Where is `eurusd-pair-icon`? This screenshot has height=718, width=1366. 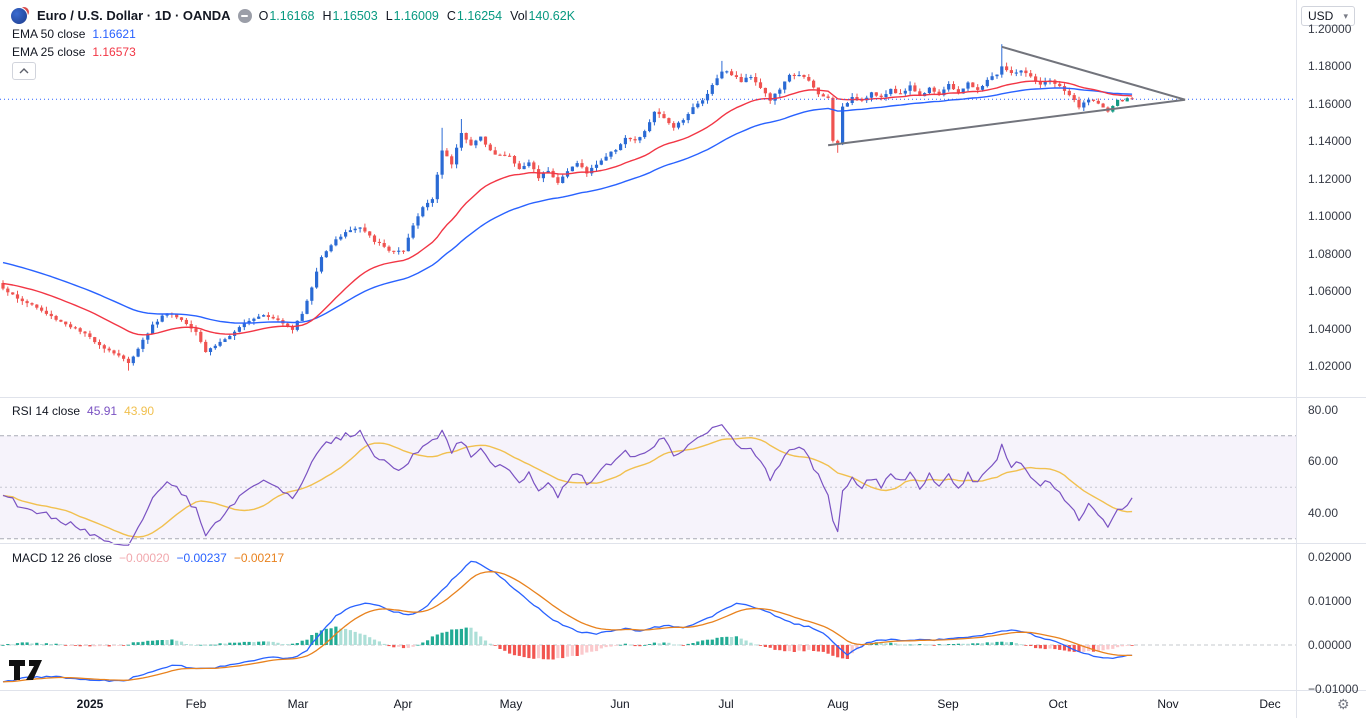 eurusd-pair-icon is located at coordinates (20, 15).